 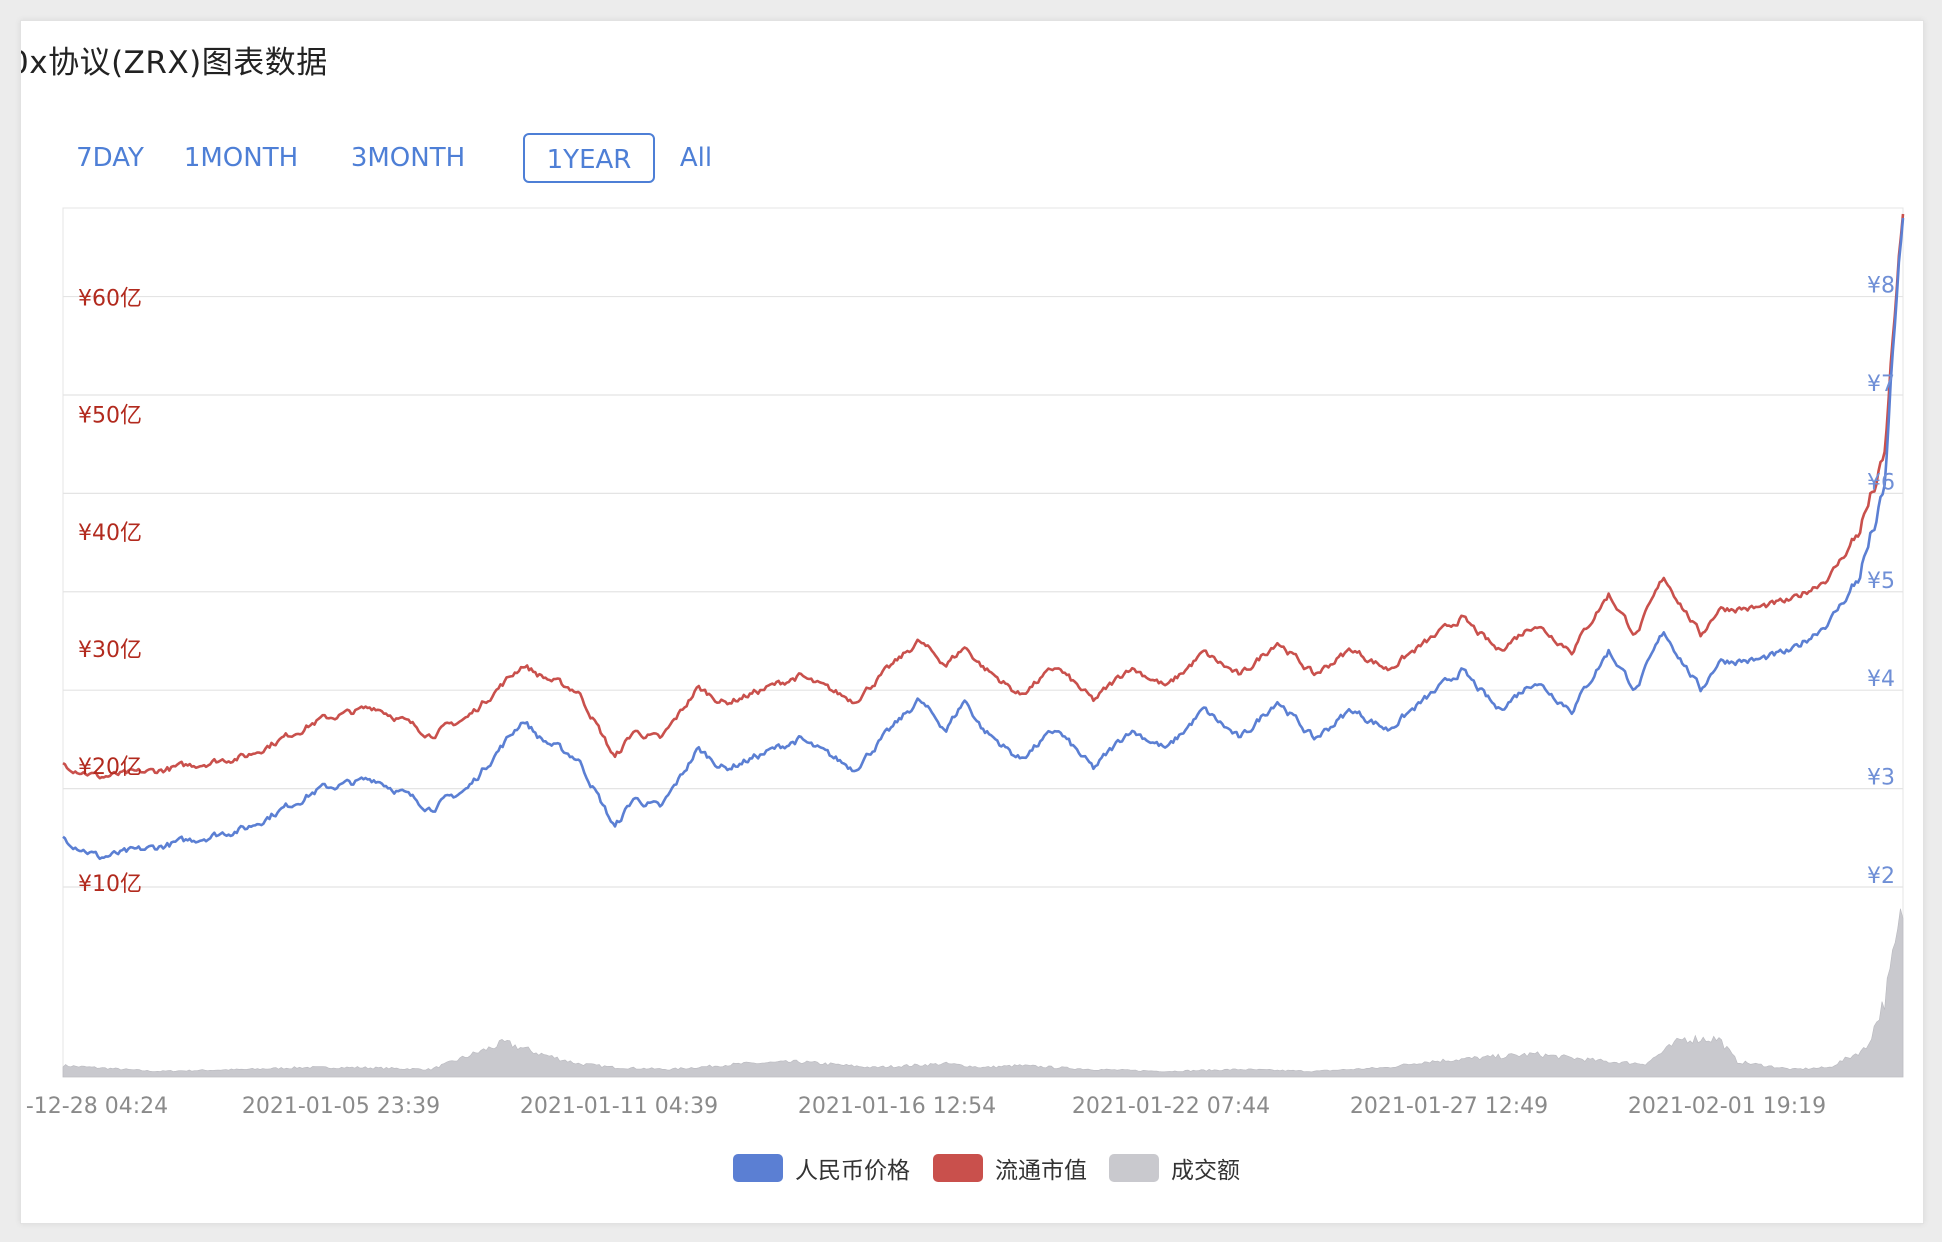 What do you see at coordinates (1881, 876) in the screenshot?
I see `right-tick-label: ¥2` at bounding box center [1881, 876].